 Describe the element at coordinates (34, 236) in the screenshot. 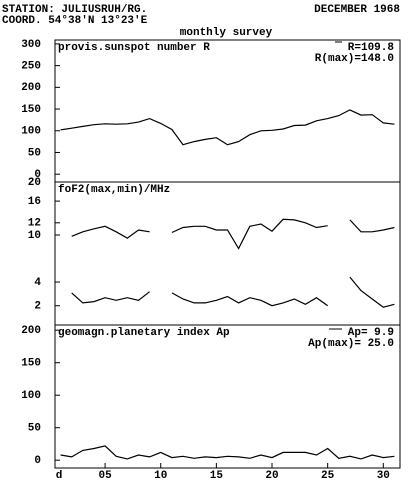

I see `y-tick-label: 10` at that location.